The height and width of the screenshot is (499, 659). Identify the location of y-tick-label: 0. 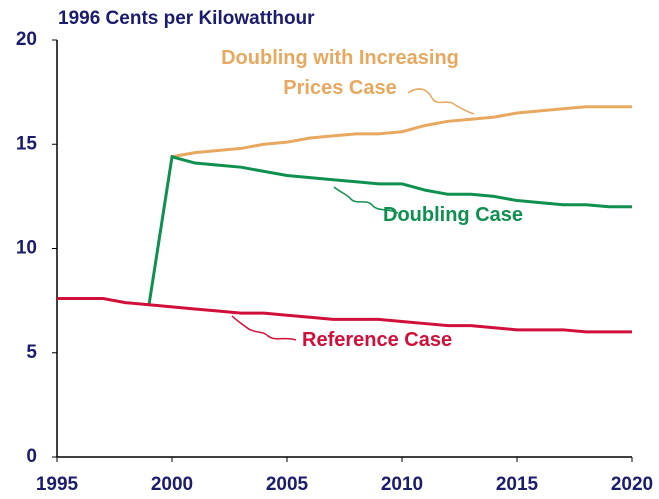
(31, 456).